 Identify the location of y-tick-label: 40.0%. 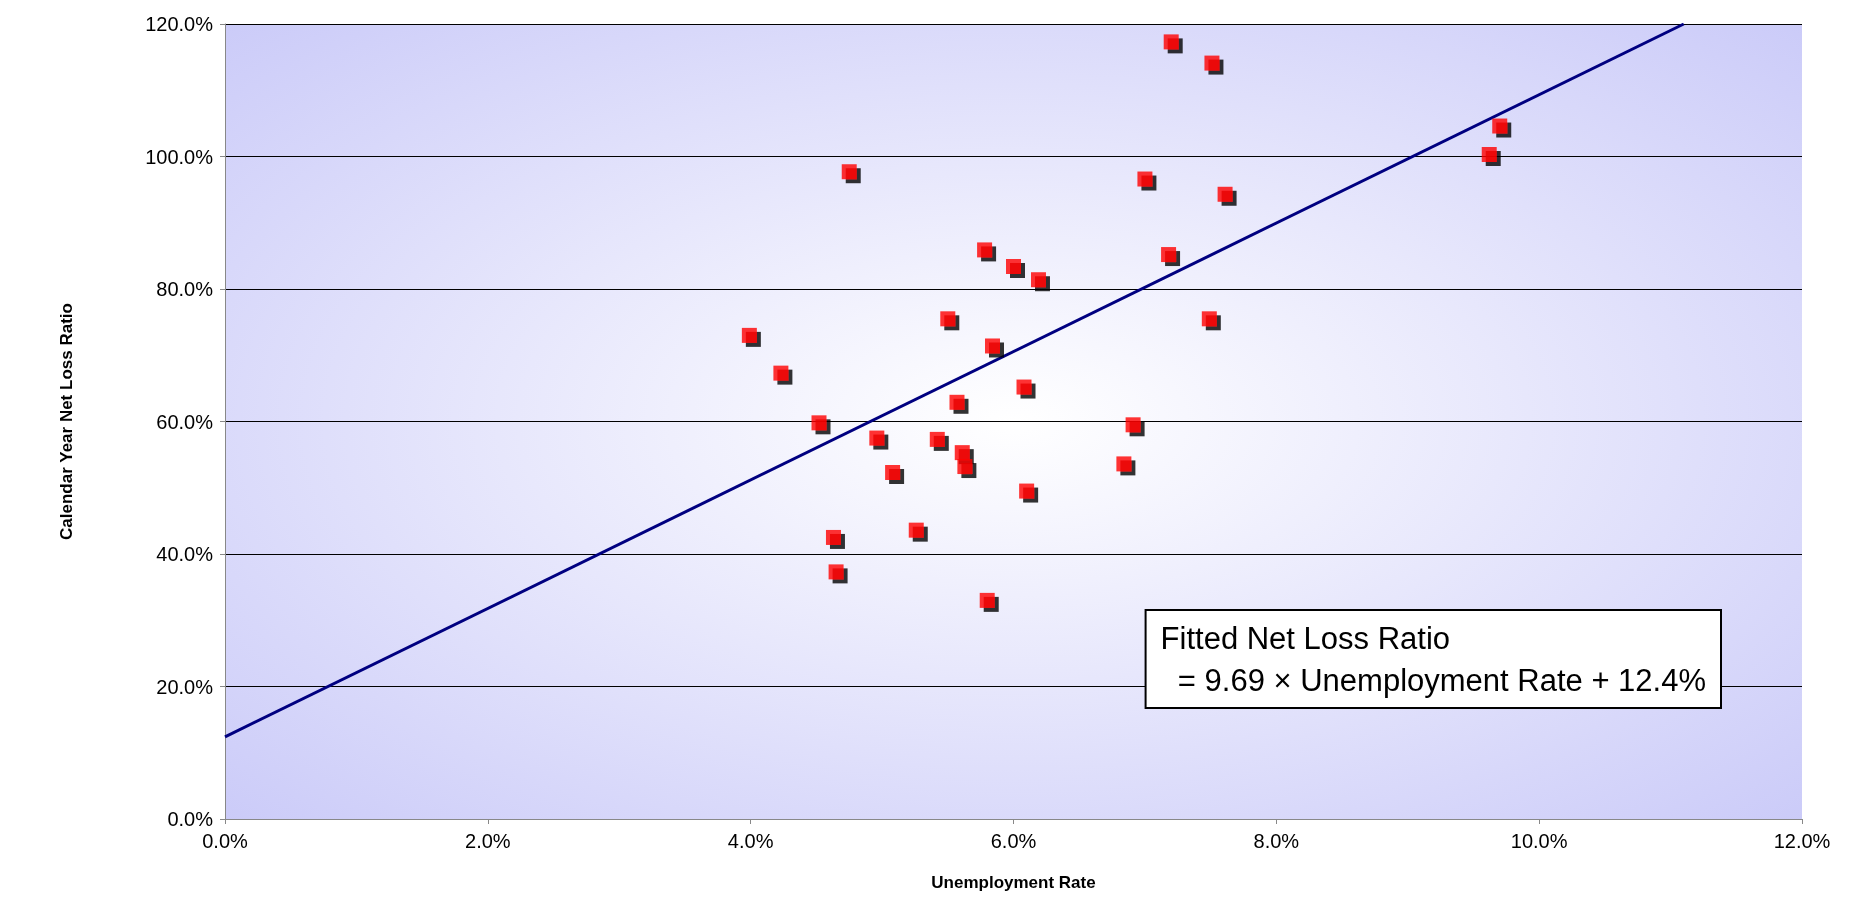
(185, 554).